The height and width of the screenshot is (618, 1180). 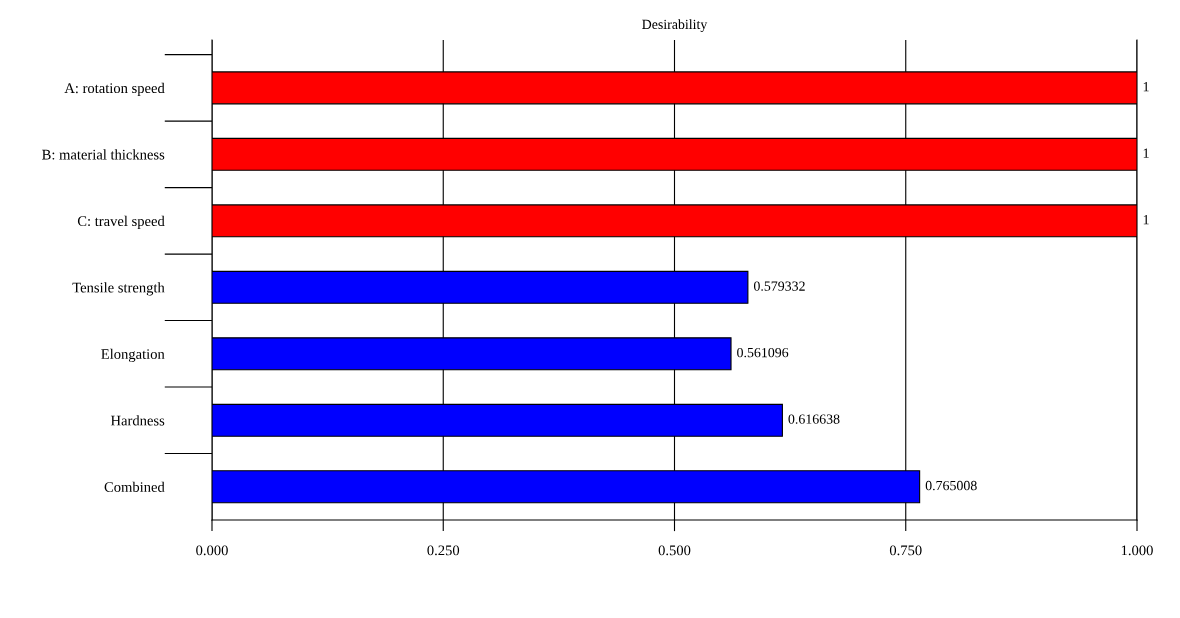 I want to click on data-label: 0.616638, so click(x=814, y=419).